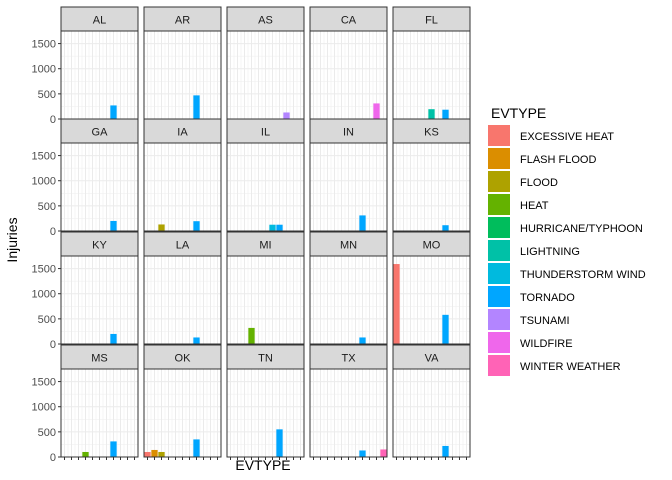 Image resolution: width=672 pixels, height=480 pixels. What do you see at coordinates (432, 359) in the screenshot?
I see `strip-label: VA` at bounding box center [432, 359].